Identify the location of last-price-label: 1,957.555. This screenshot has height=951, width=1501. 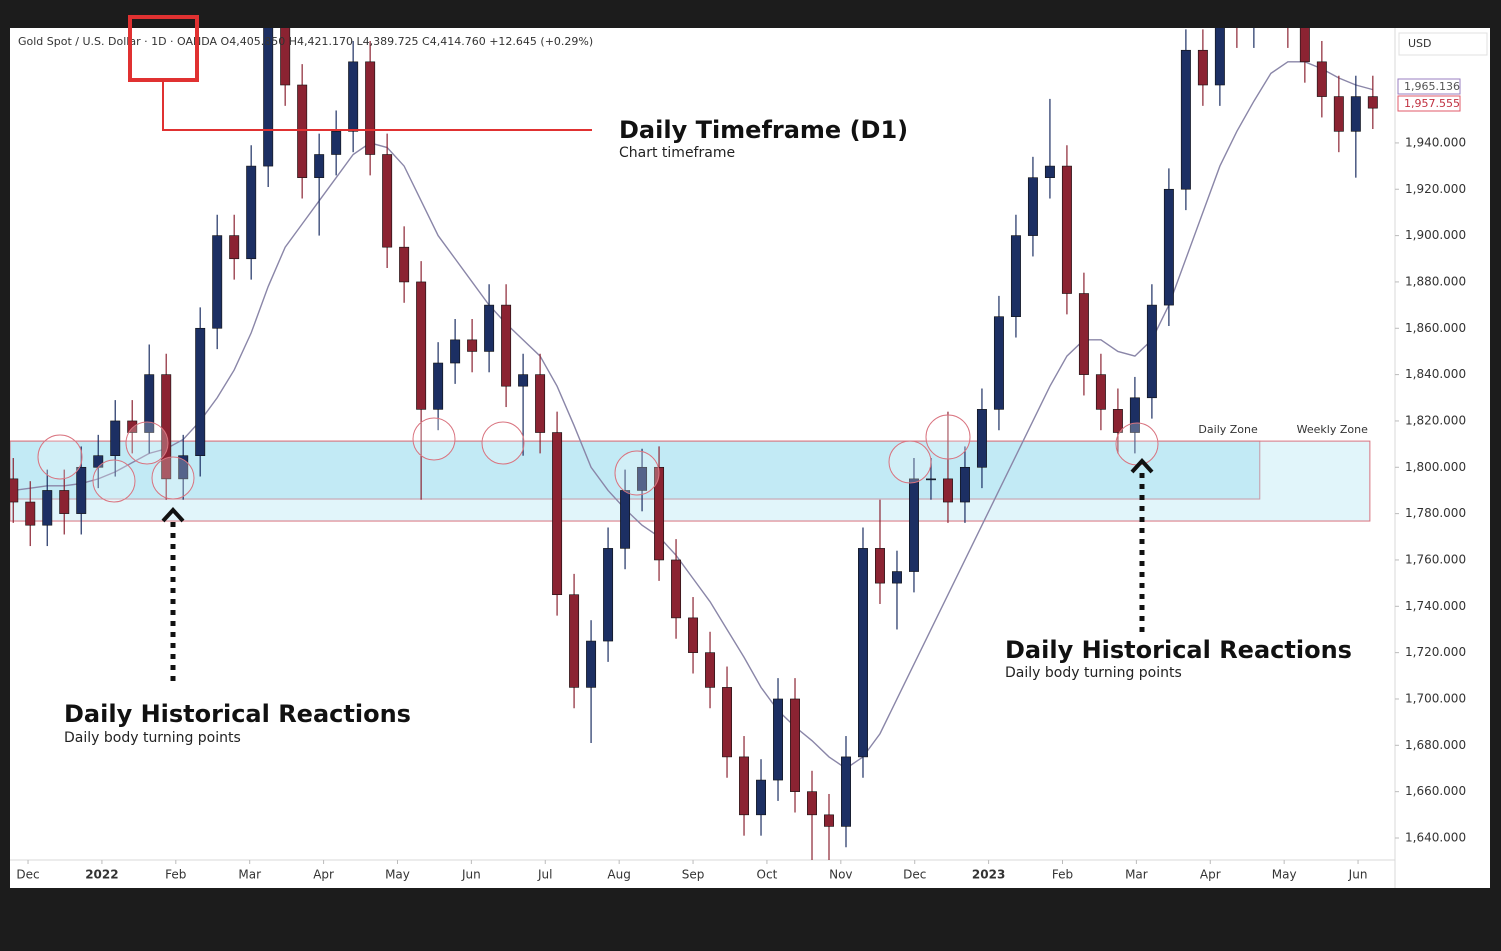
(1432, 103).